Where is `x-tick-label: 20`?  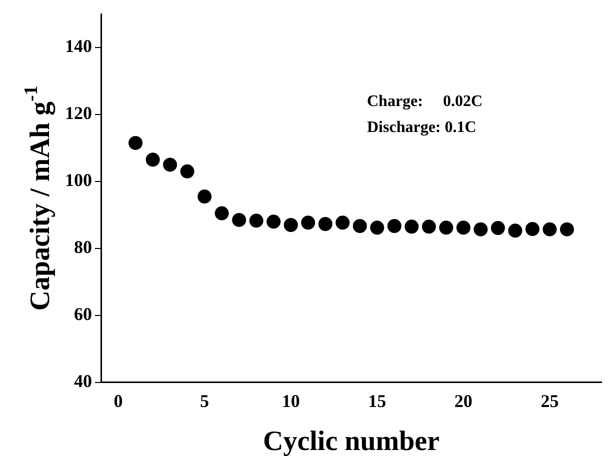
x-tick-label: 20 is located at coordinates (463, 400).